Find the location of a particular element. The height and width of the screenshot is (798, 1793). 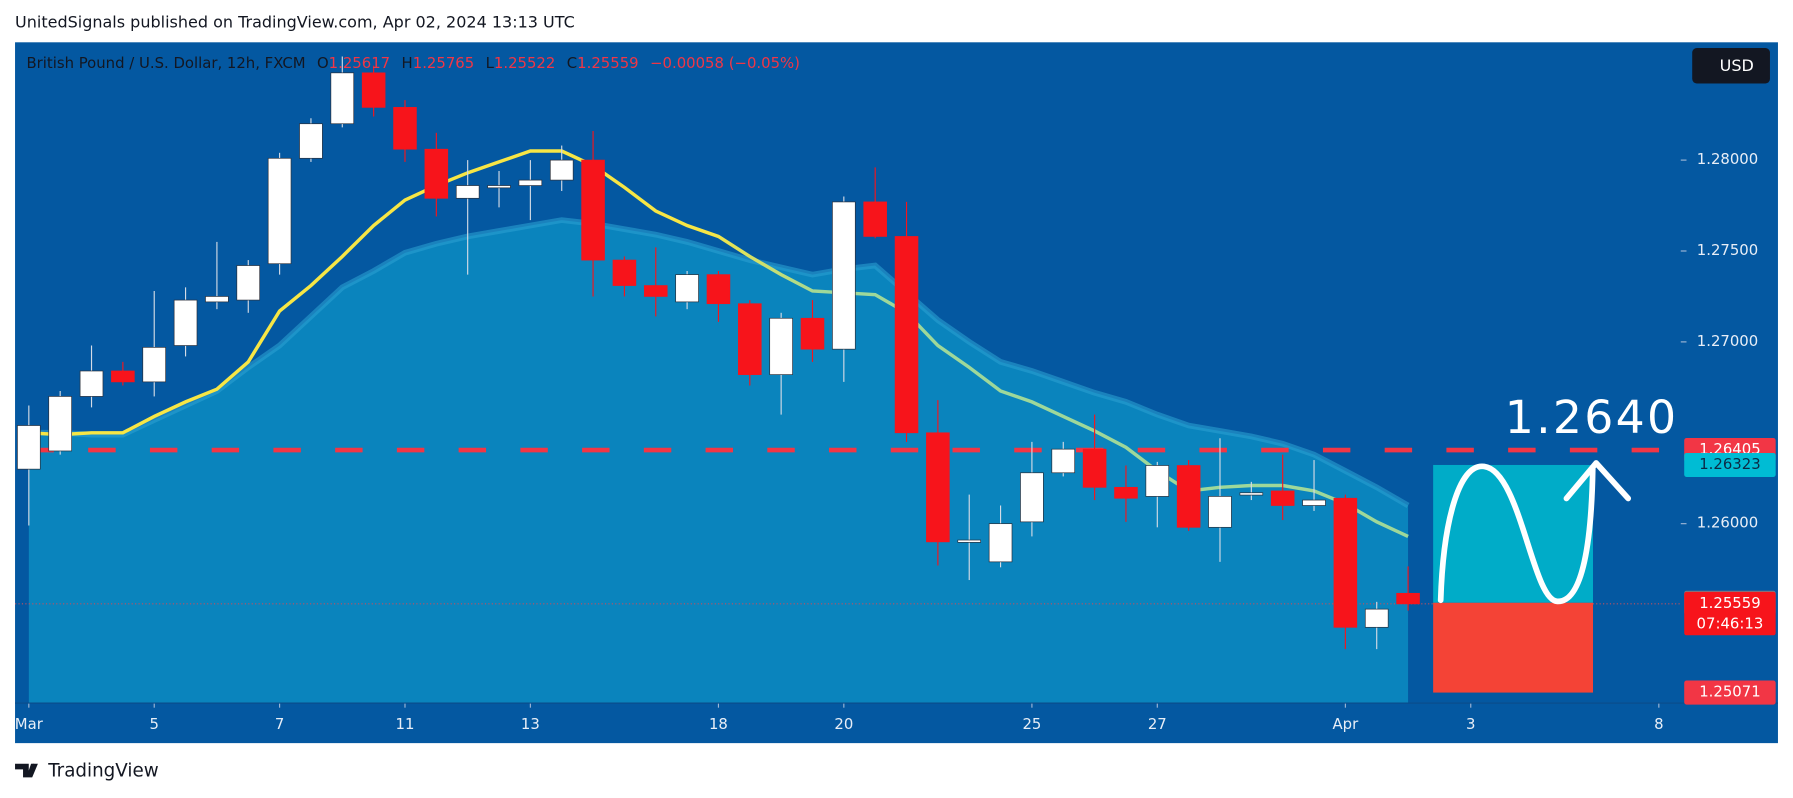

legend-symbol: British Pound / U.S. Dollar, 12h, FXCM is located at coordinates (165, 63).